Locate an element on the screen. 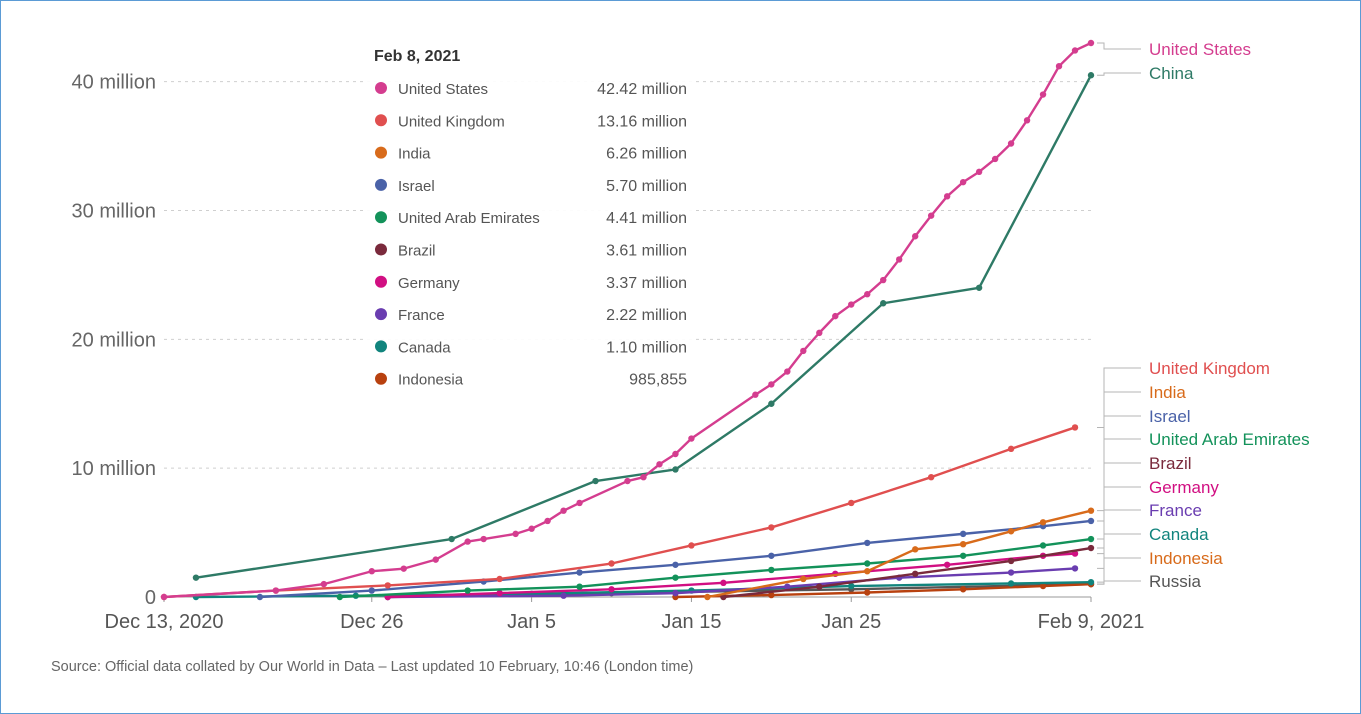 The width and height of the screenshot is (1361, 714). end-label: Germany is located at coordinates (1184, 487).